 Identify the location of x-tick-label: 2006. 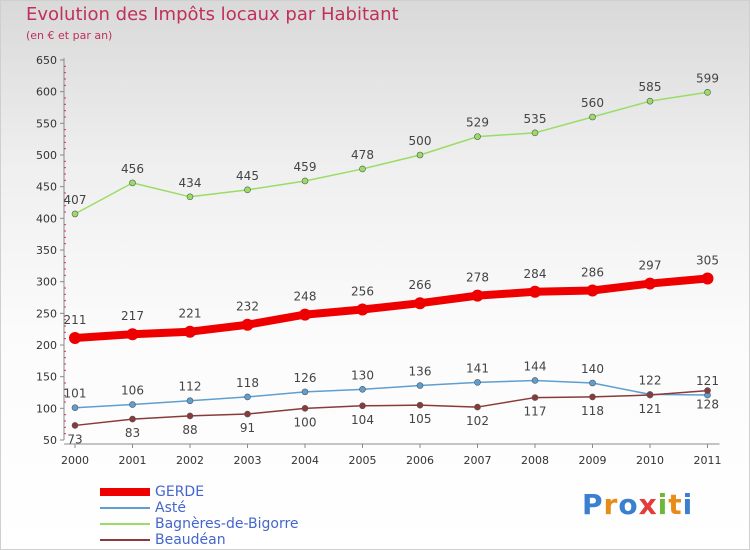
(420, 460).